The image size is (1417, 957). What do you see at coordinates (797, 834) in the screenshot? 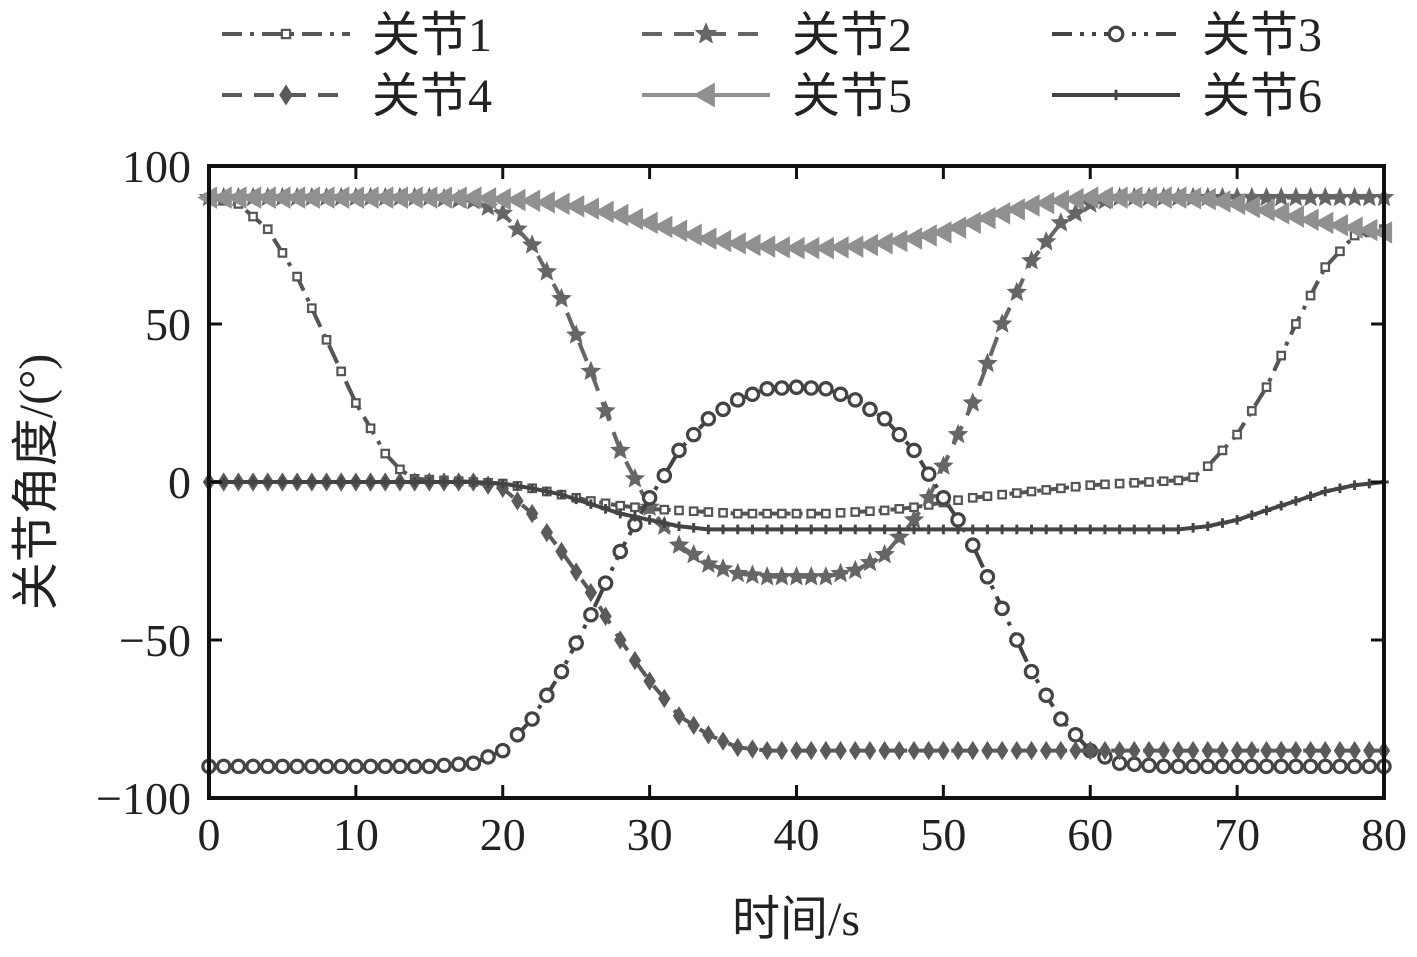
I see `x-tick-label: 40` at bounding box center [797, 834].